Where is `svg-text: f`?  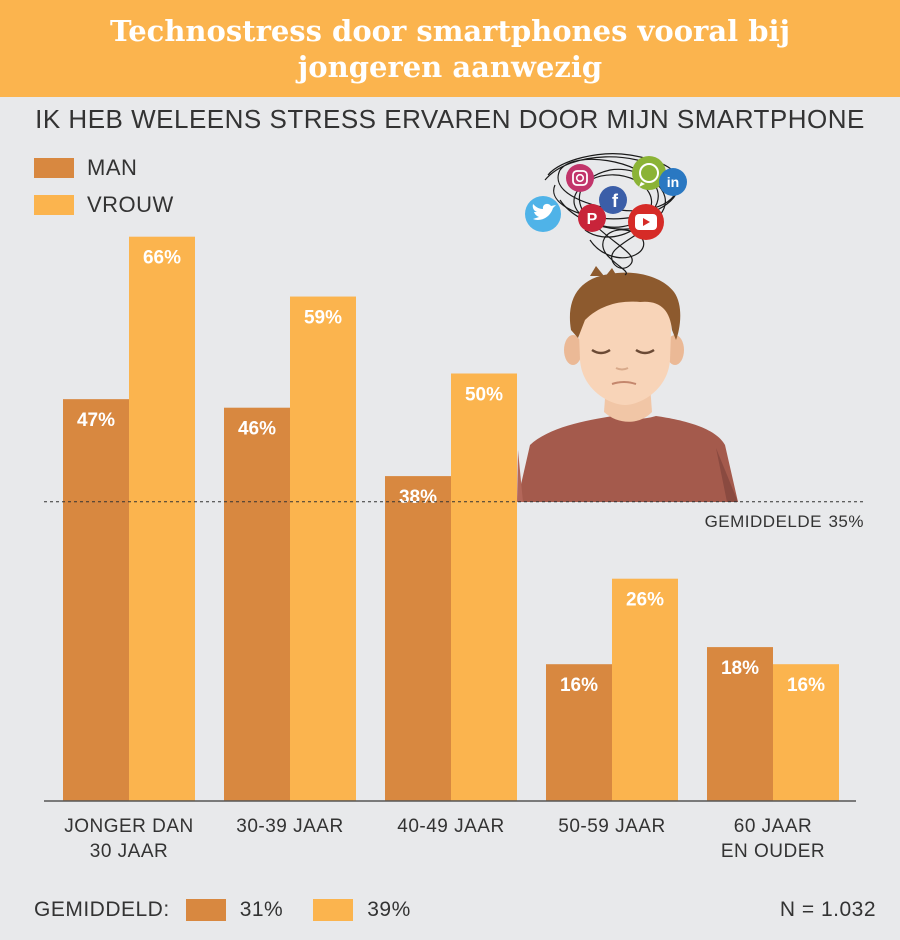
svg-text: f is located at coordinates (615, 201).